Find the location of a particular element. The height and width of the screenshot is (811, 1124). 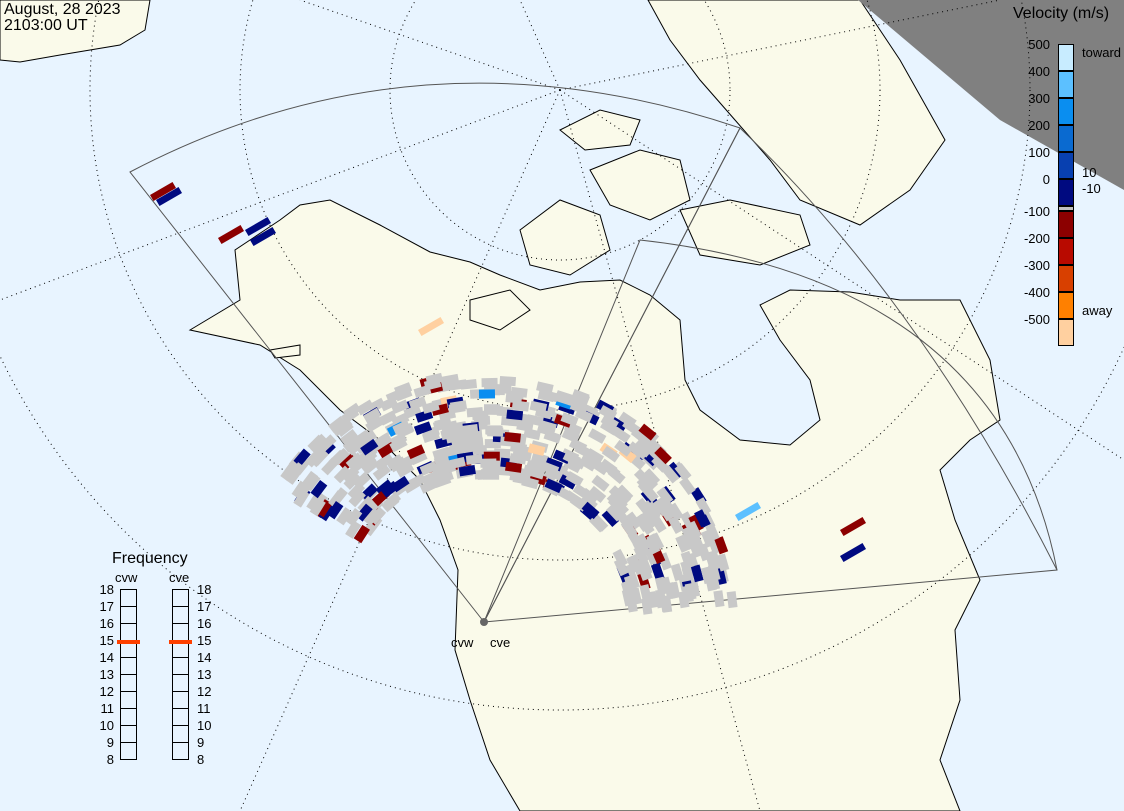

velocity-tick-label: 100 is located at coordinates (1039, 152).